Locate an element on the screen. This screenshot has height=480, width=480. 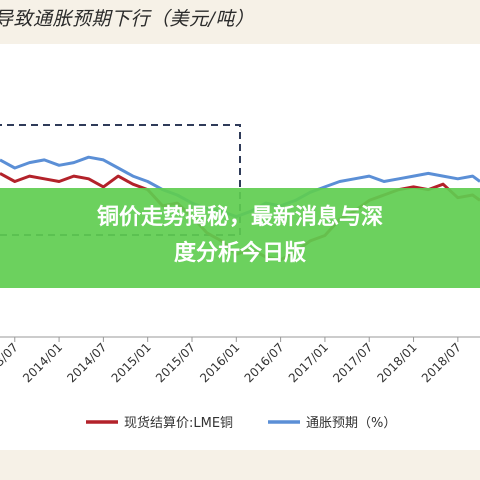
headline-text: 铜价走势揭秘，最新消息与深 度分析今日版 is located at coordinates (240, 236).